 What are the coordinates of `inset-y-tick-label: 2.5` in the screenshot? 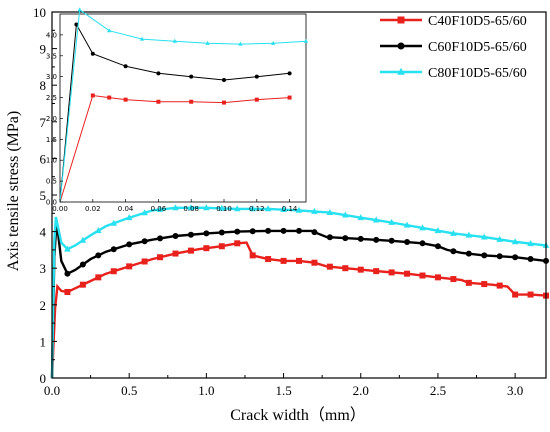 It's located at (51, 98).